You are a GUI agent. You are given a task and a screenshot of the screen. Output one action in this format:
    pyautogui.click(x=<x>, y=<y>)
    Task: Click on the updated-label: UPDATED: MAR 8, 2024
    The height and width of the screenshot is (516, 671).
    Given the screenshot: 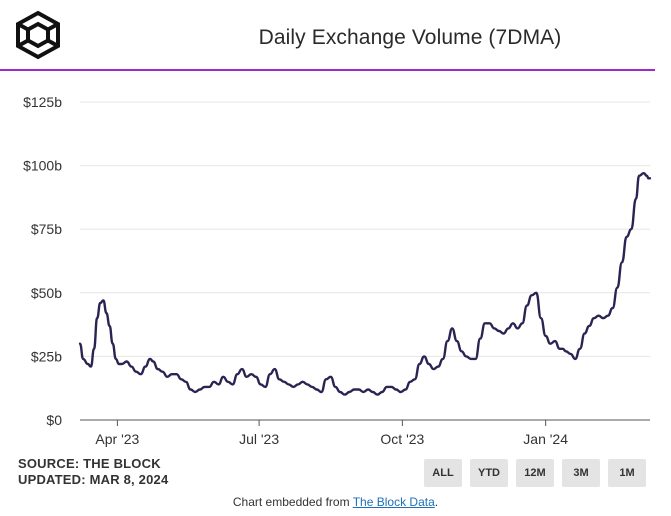 What is the action you would take?
    pyautogui.click(x=93, y=479)
    